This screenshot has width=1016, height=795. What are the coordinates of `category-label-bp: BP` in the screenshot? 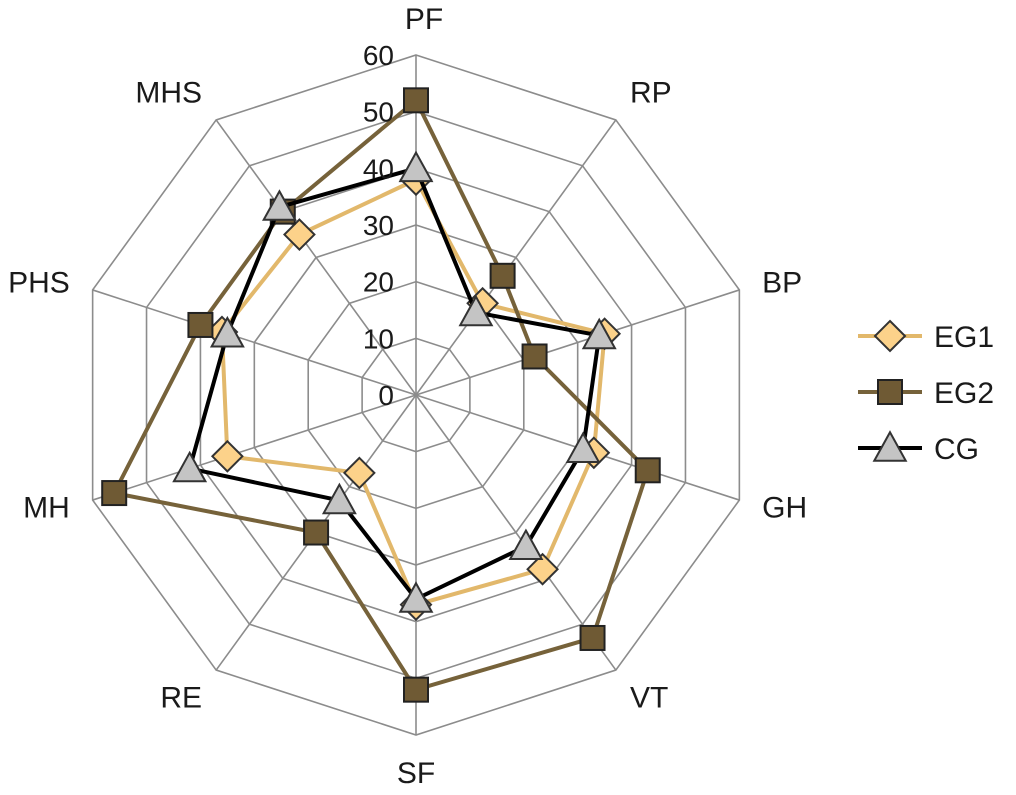 It's located at (782, 283).